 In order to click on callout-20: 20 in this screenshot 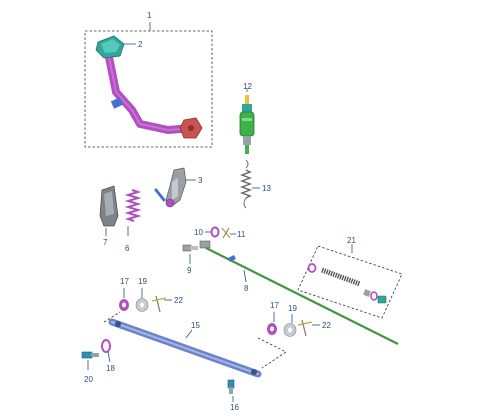, I will do `click(88, 379)`.